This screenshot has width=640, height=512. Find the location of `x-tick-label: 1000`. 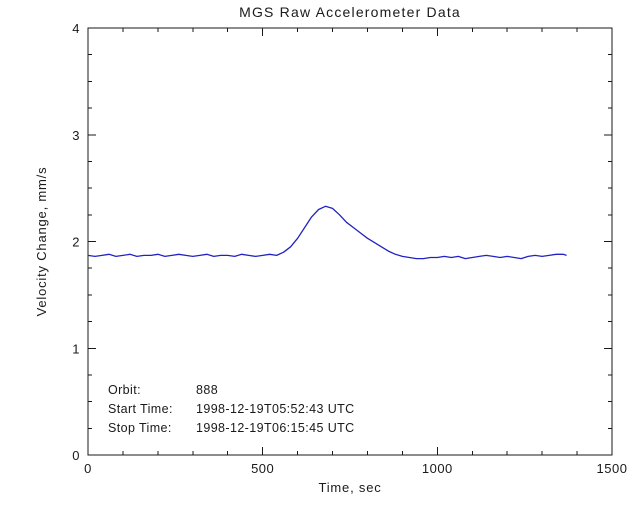

x-tick-label: 1000 is located at coordinates (437, 468).